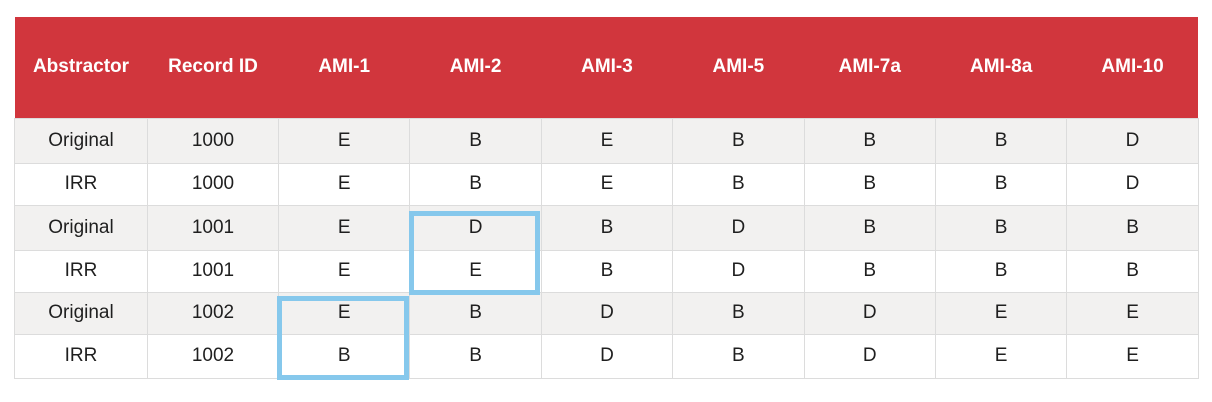 This screenshot has height=402, width=1212. I want to click on table-row: Original 1002 E B D B D E E, so click(606, 313).